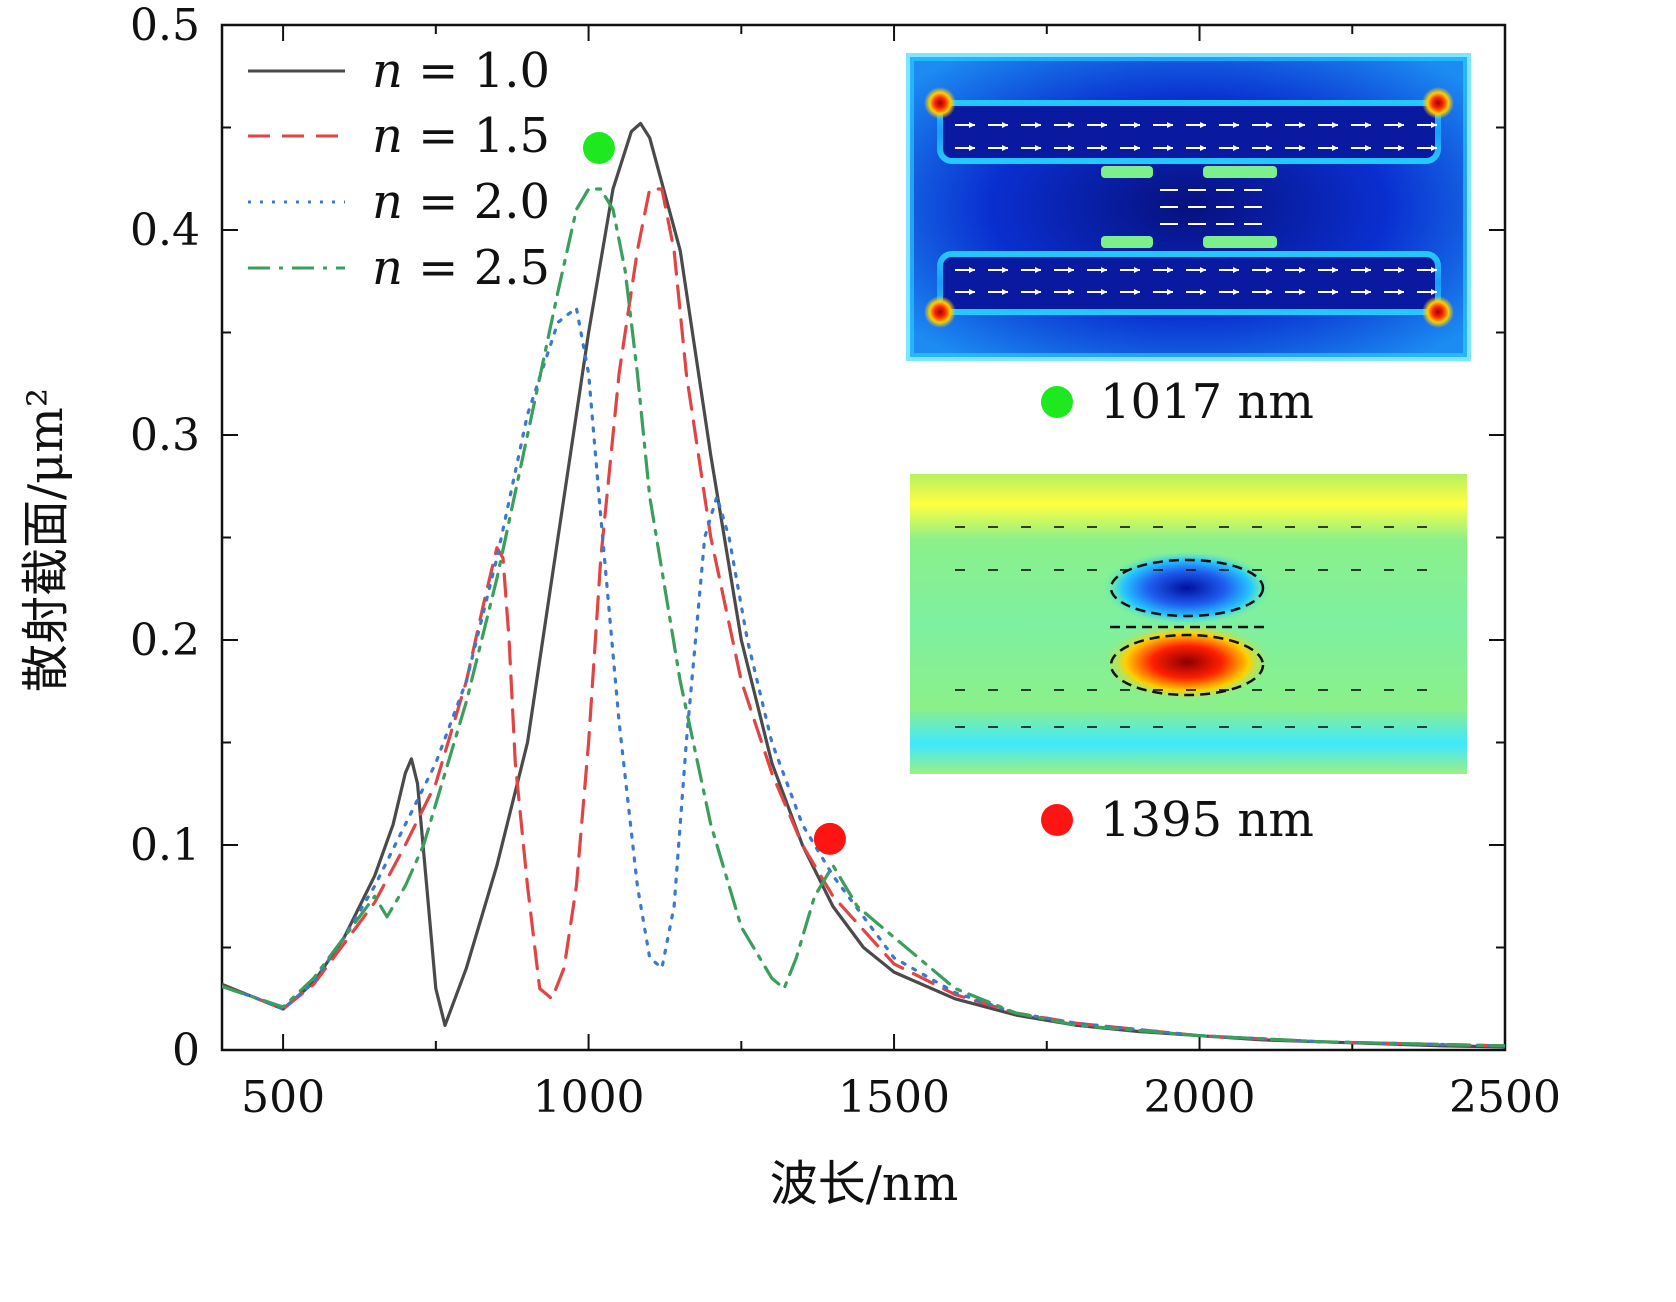 Image resolution: width=1676 pixels, height=1302 pixels. Describe the element at coordinates (461, 71) in the screenshot. I see `legend-label-n1: n = 1.0` at that location.